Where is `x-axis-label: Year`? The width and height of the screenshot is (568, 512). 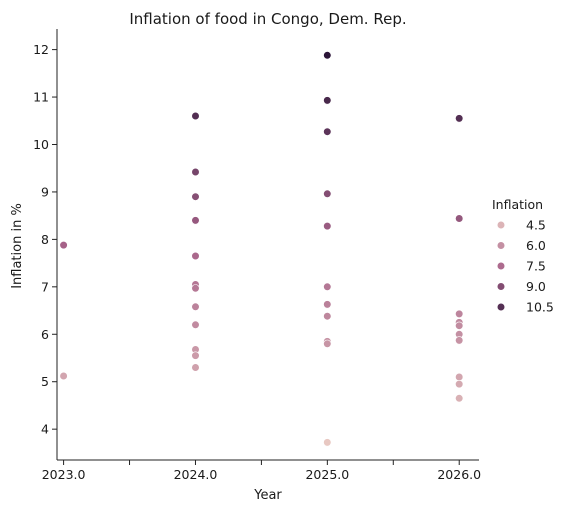
x-axis-label: Year is located at coordinates (267, 495).